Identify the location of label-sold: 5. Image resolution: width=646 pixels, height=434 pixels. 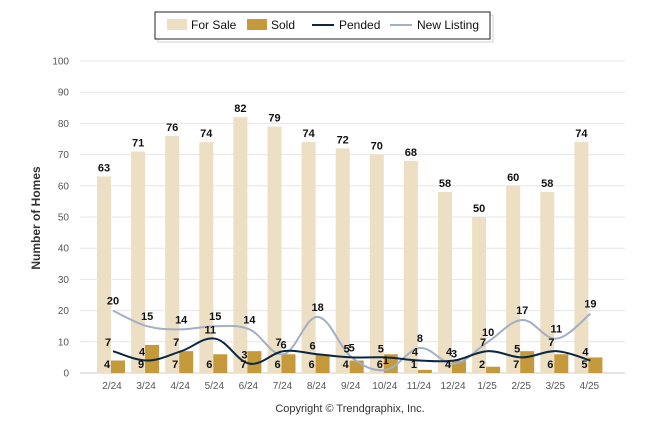
(584, 365).